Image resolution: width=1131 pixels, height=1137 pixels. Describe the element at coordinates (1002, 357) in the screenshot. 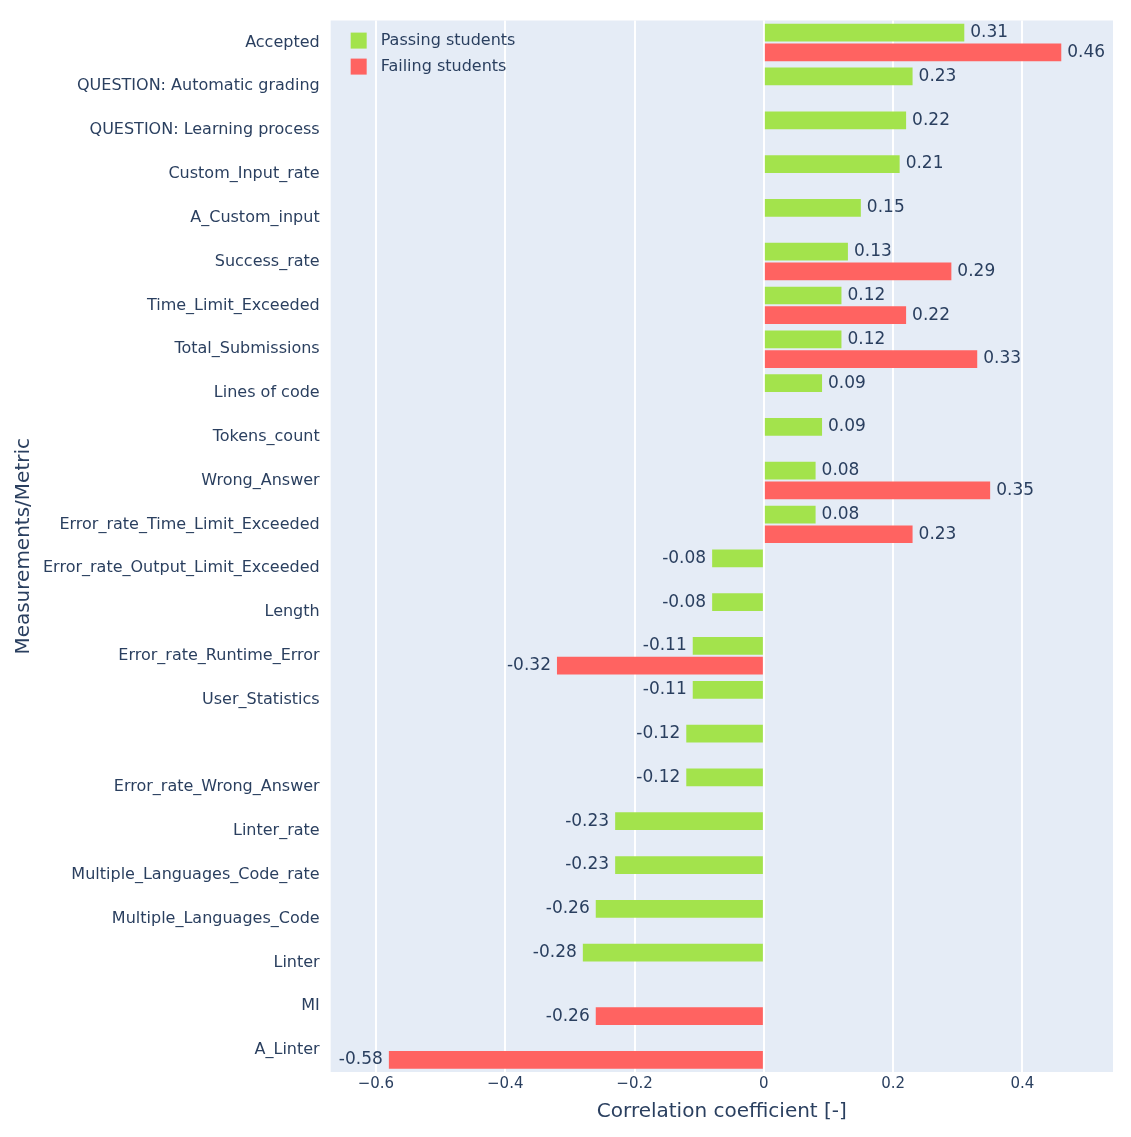

I see `data-label: 0.33` at that location.